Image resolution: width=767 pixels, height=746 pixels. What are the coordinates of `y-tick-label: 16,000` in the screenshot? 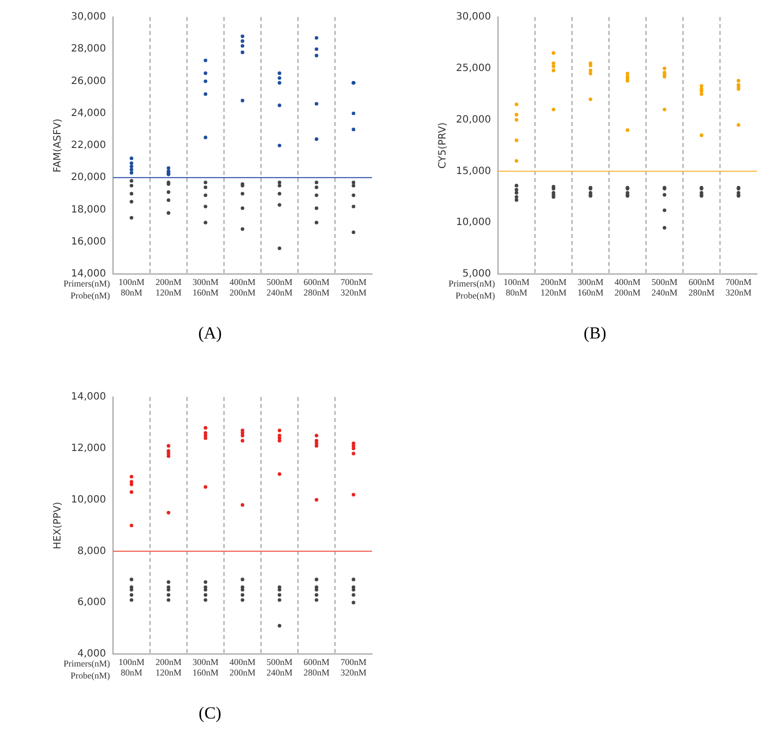 It's located at (88, 242).